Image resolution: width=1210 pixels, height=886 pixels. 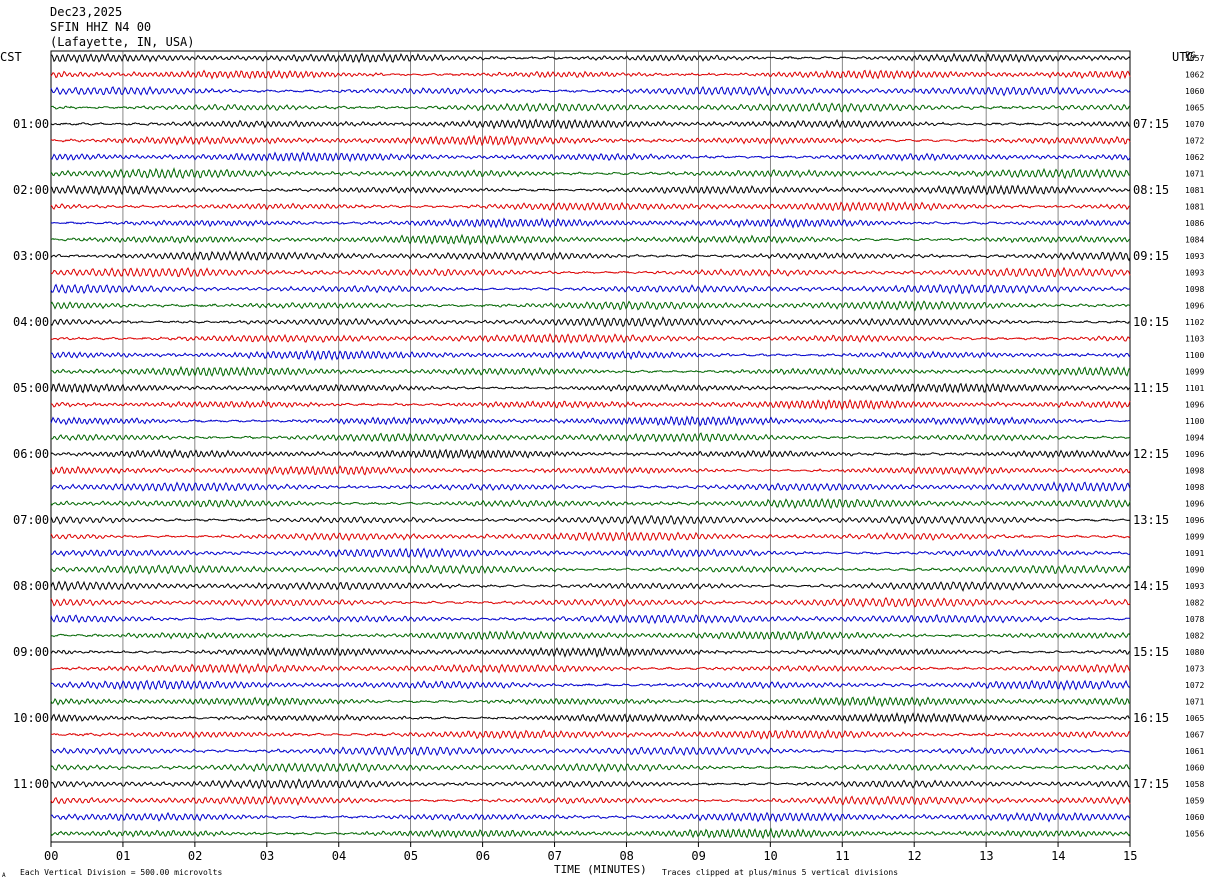 What do you see at coordinates (1151, 322) in the screenshot?
I see `right-hour-label: 10:15` at bounding box center [1151, 322].